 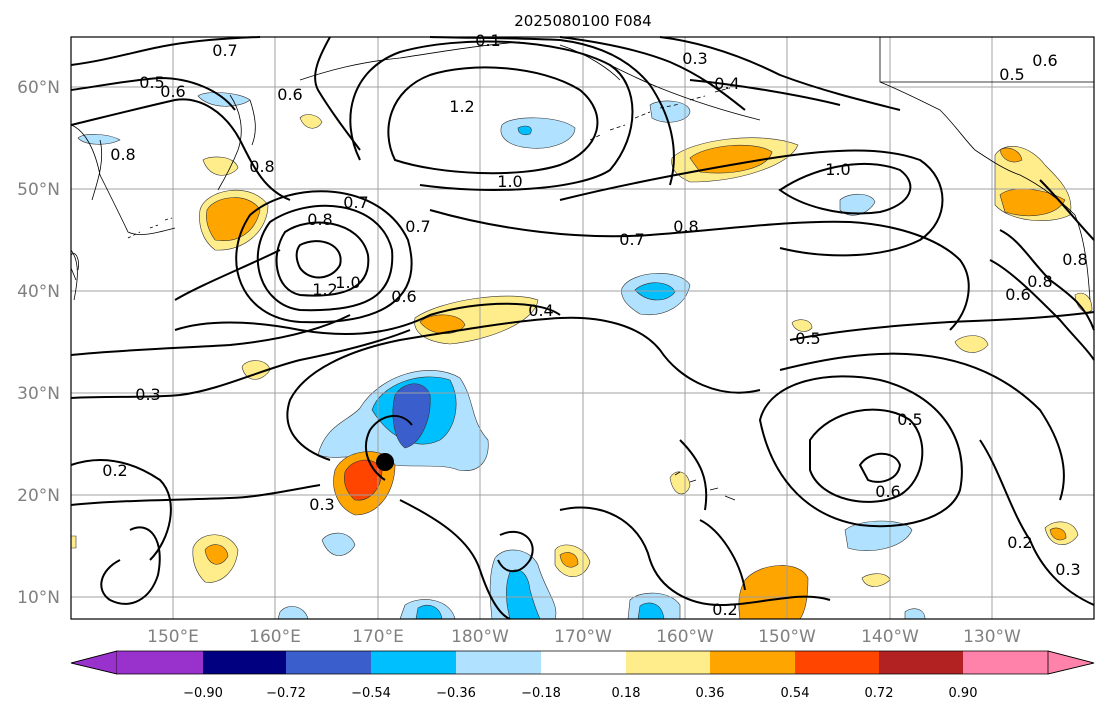 What do you see at coordinates (705, 486) in the screenshot?
I see `coastline-hawaii` at bounding box center [705, 486].